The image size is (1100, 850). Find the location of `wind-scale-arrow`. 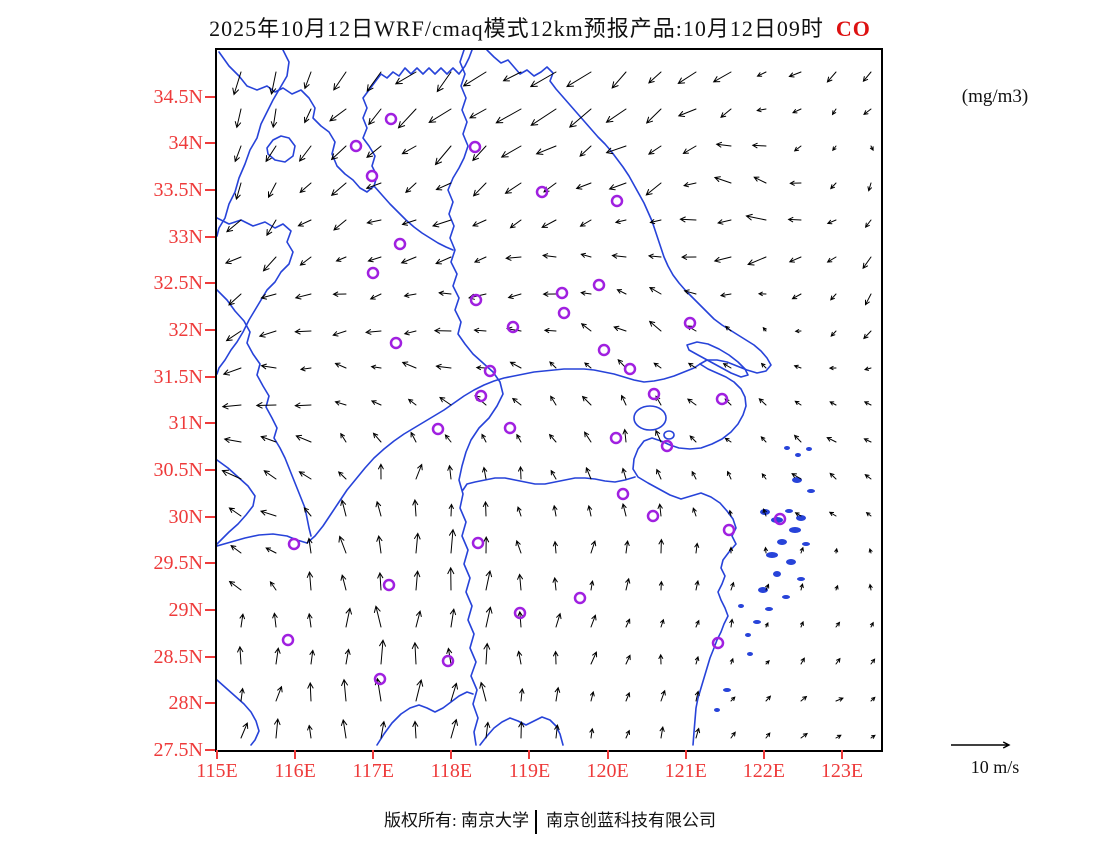

wind-scale-arrow is located at coordinates (981, 745).